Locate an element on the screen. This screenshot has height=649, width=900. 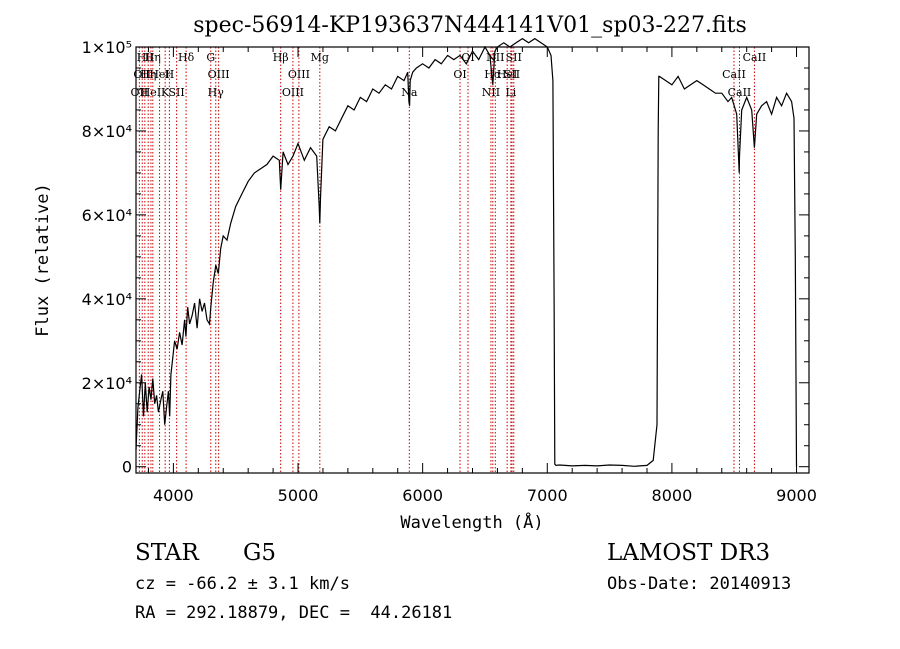
y-tick-label: 8×10⁴ is located at coordinates (107, 131).